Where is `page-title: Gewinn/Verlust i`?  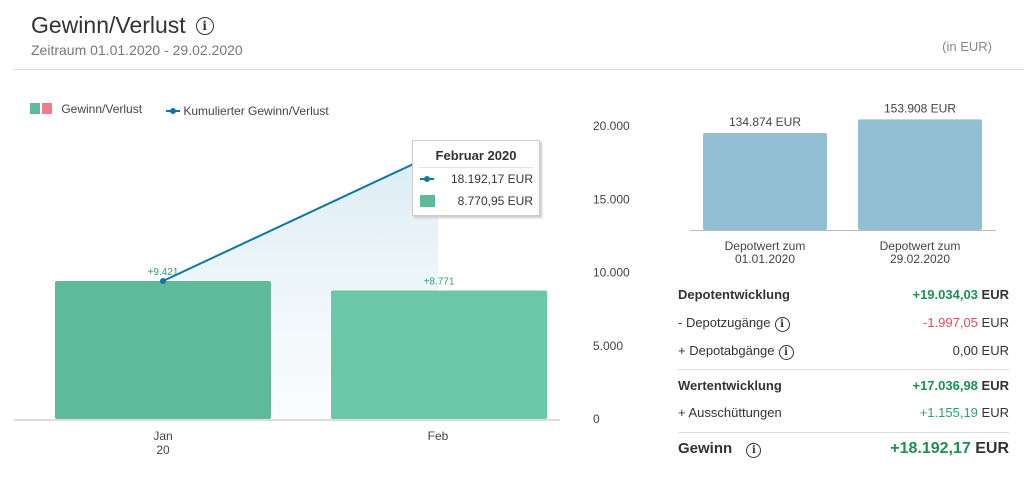 page-title: Gewinn/Verlust i is located at coordinates (122, 25).